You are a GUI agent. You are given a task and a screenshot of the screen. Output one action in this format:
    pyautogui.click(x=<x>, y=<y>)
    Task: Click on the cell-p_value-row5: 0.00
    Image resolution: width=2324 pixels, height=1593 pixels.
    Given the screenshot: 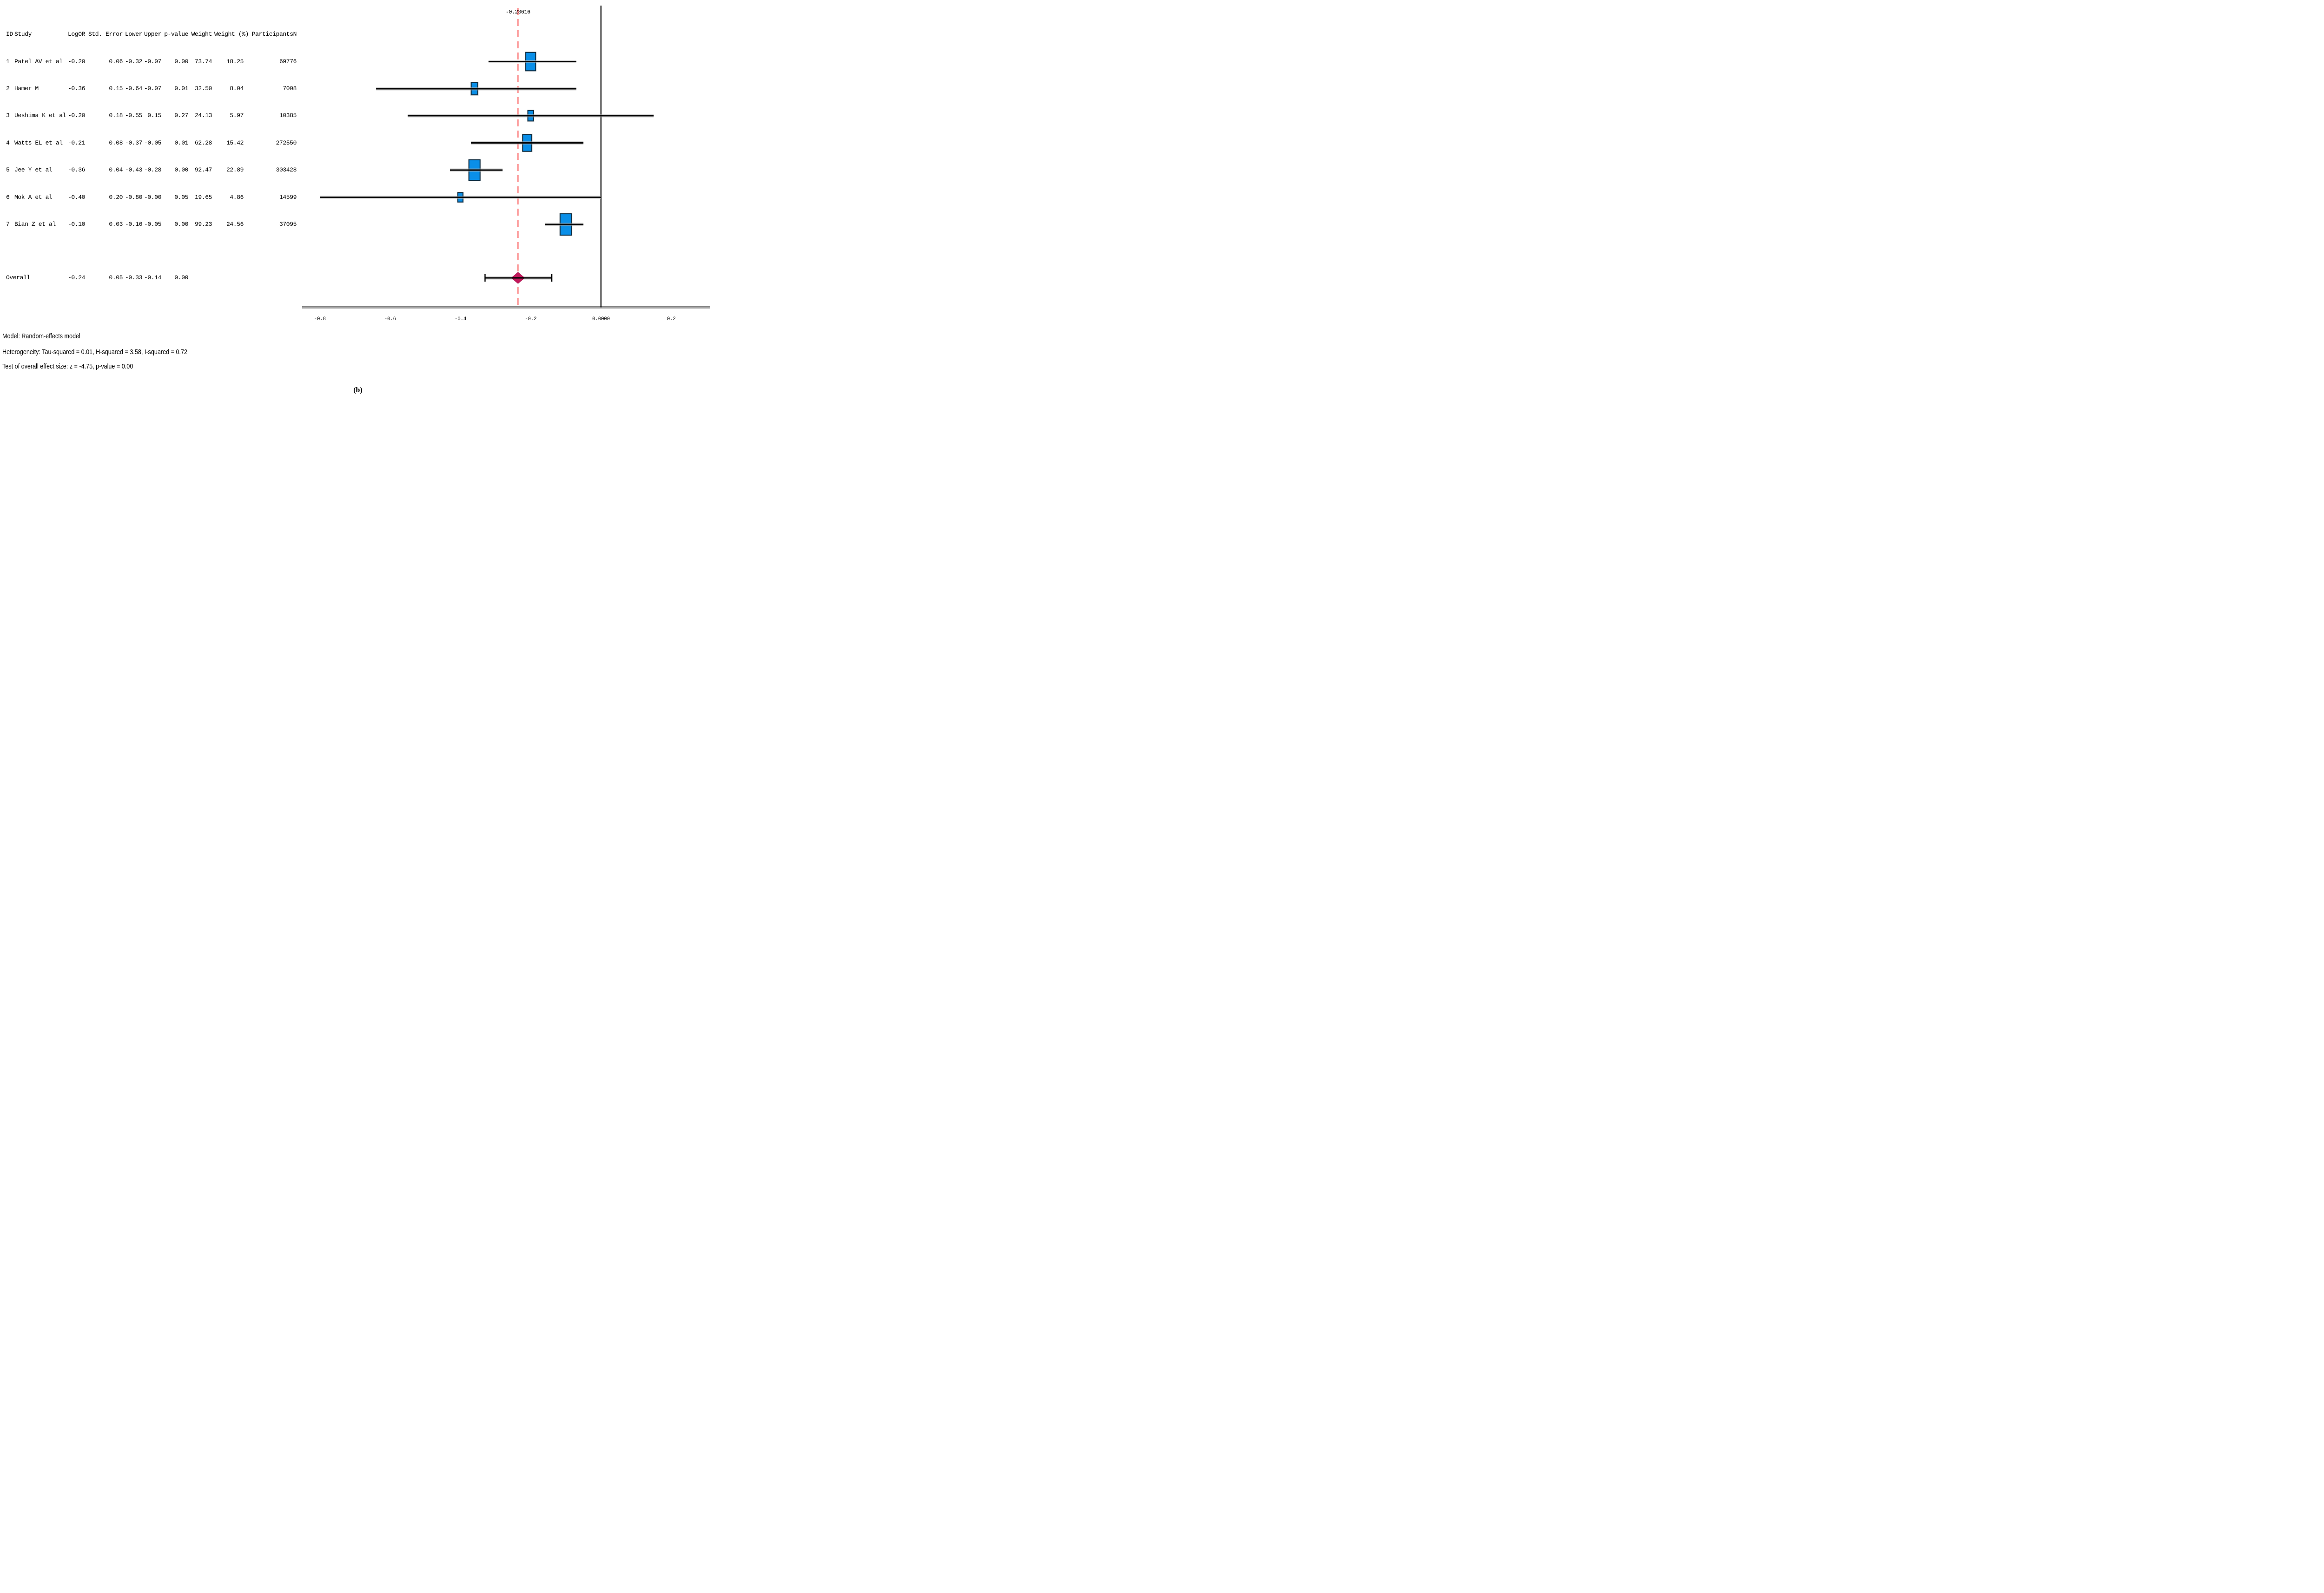 What is the action you would take?
    pyautogui.click(x=181, y=169)
    